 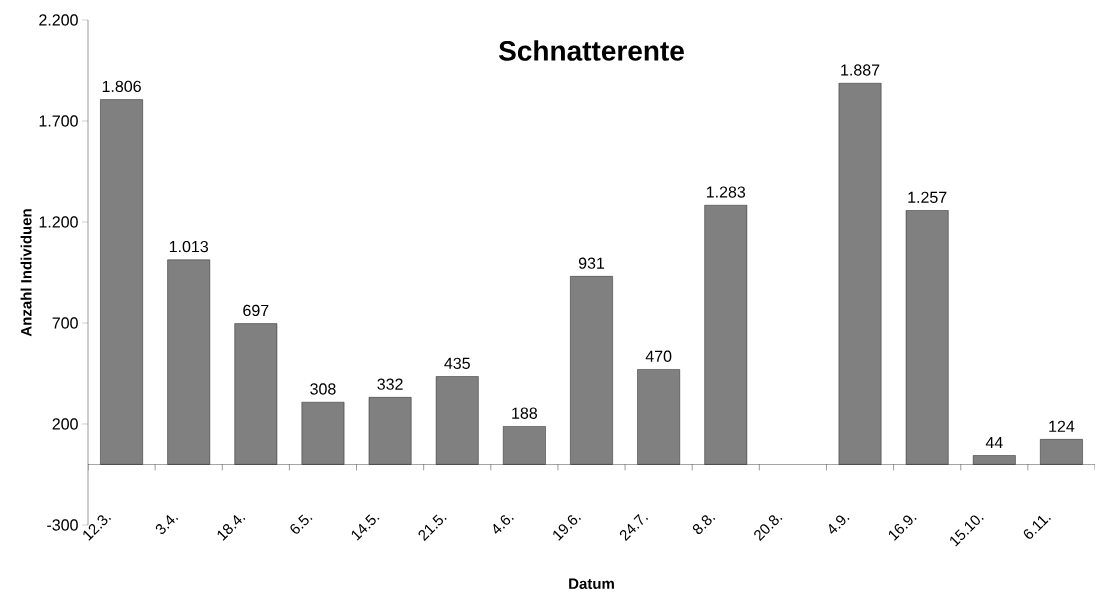 I want to click on data-label: 188, so click(x=525, y=413).